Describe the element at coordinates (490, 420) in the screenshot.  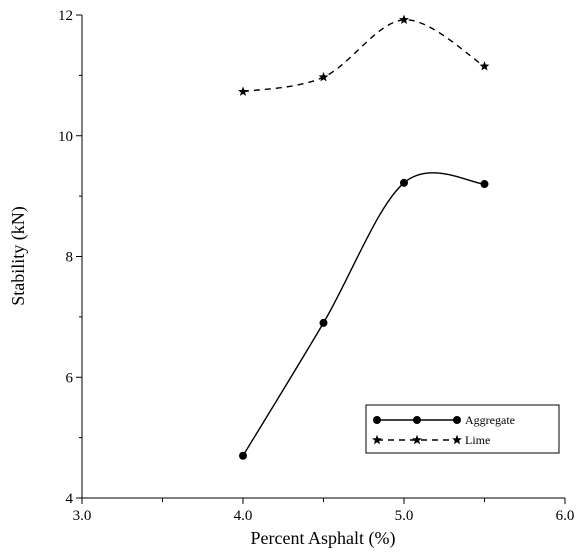
I see `legend-aggregate-label: Aggregate` at that location.